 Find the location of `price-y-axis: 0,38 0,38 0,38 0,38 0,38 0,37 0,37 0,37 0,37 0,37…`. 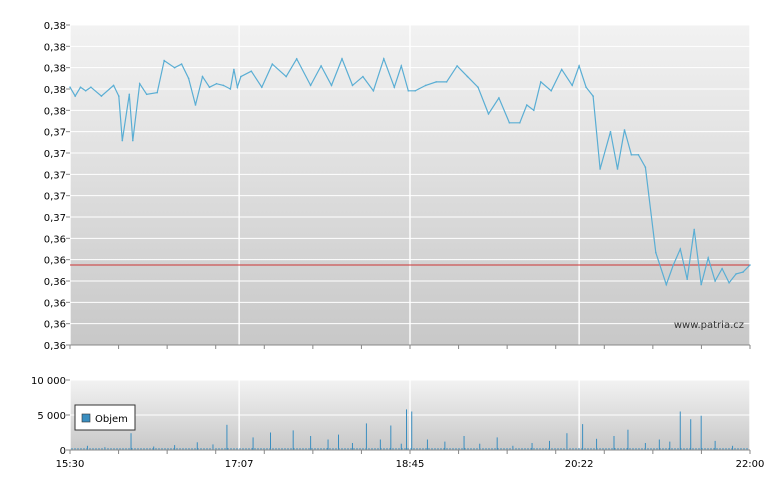

price-y-axis: 0,38 0,38 0,38 0,38 0,38 0,37 0,37 0,37 0,37 0,37… is located at coordinates (57, 186).